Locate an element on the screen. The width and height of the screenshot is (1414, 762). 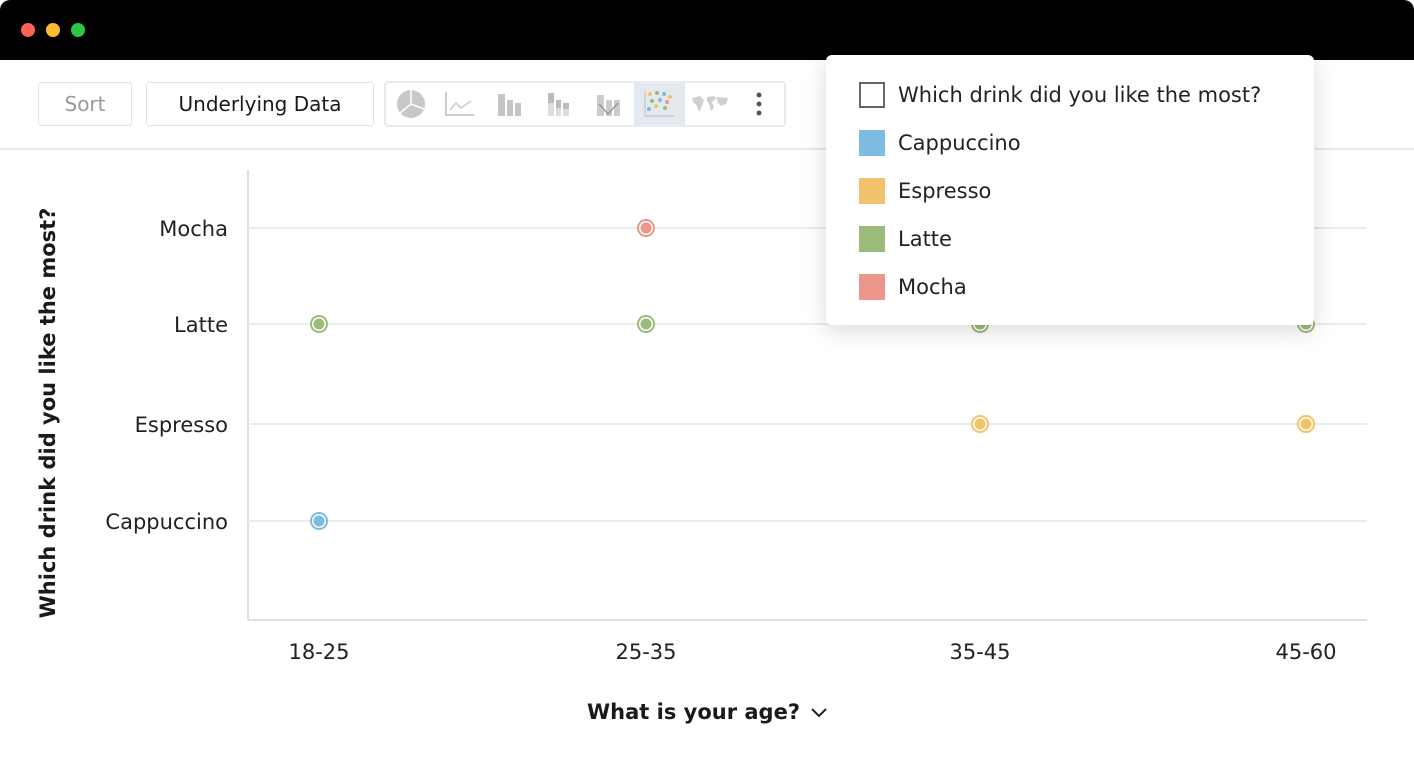
legend-item-mocha: Mocha is located at coordinates (913, 287).